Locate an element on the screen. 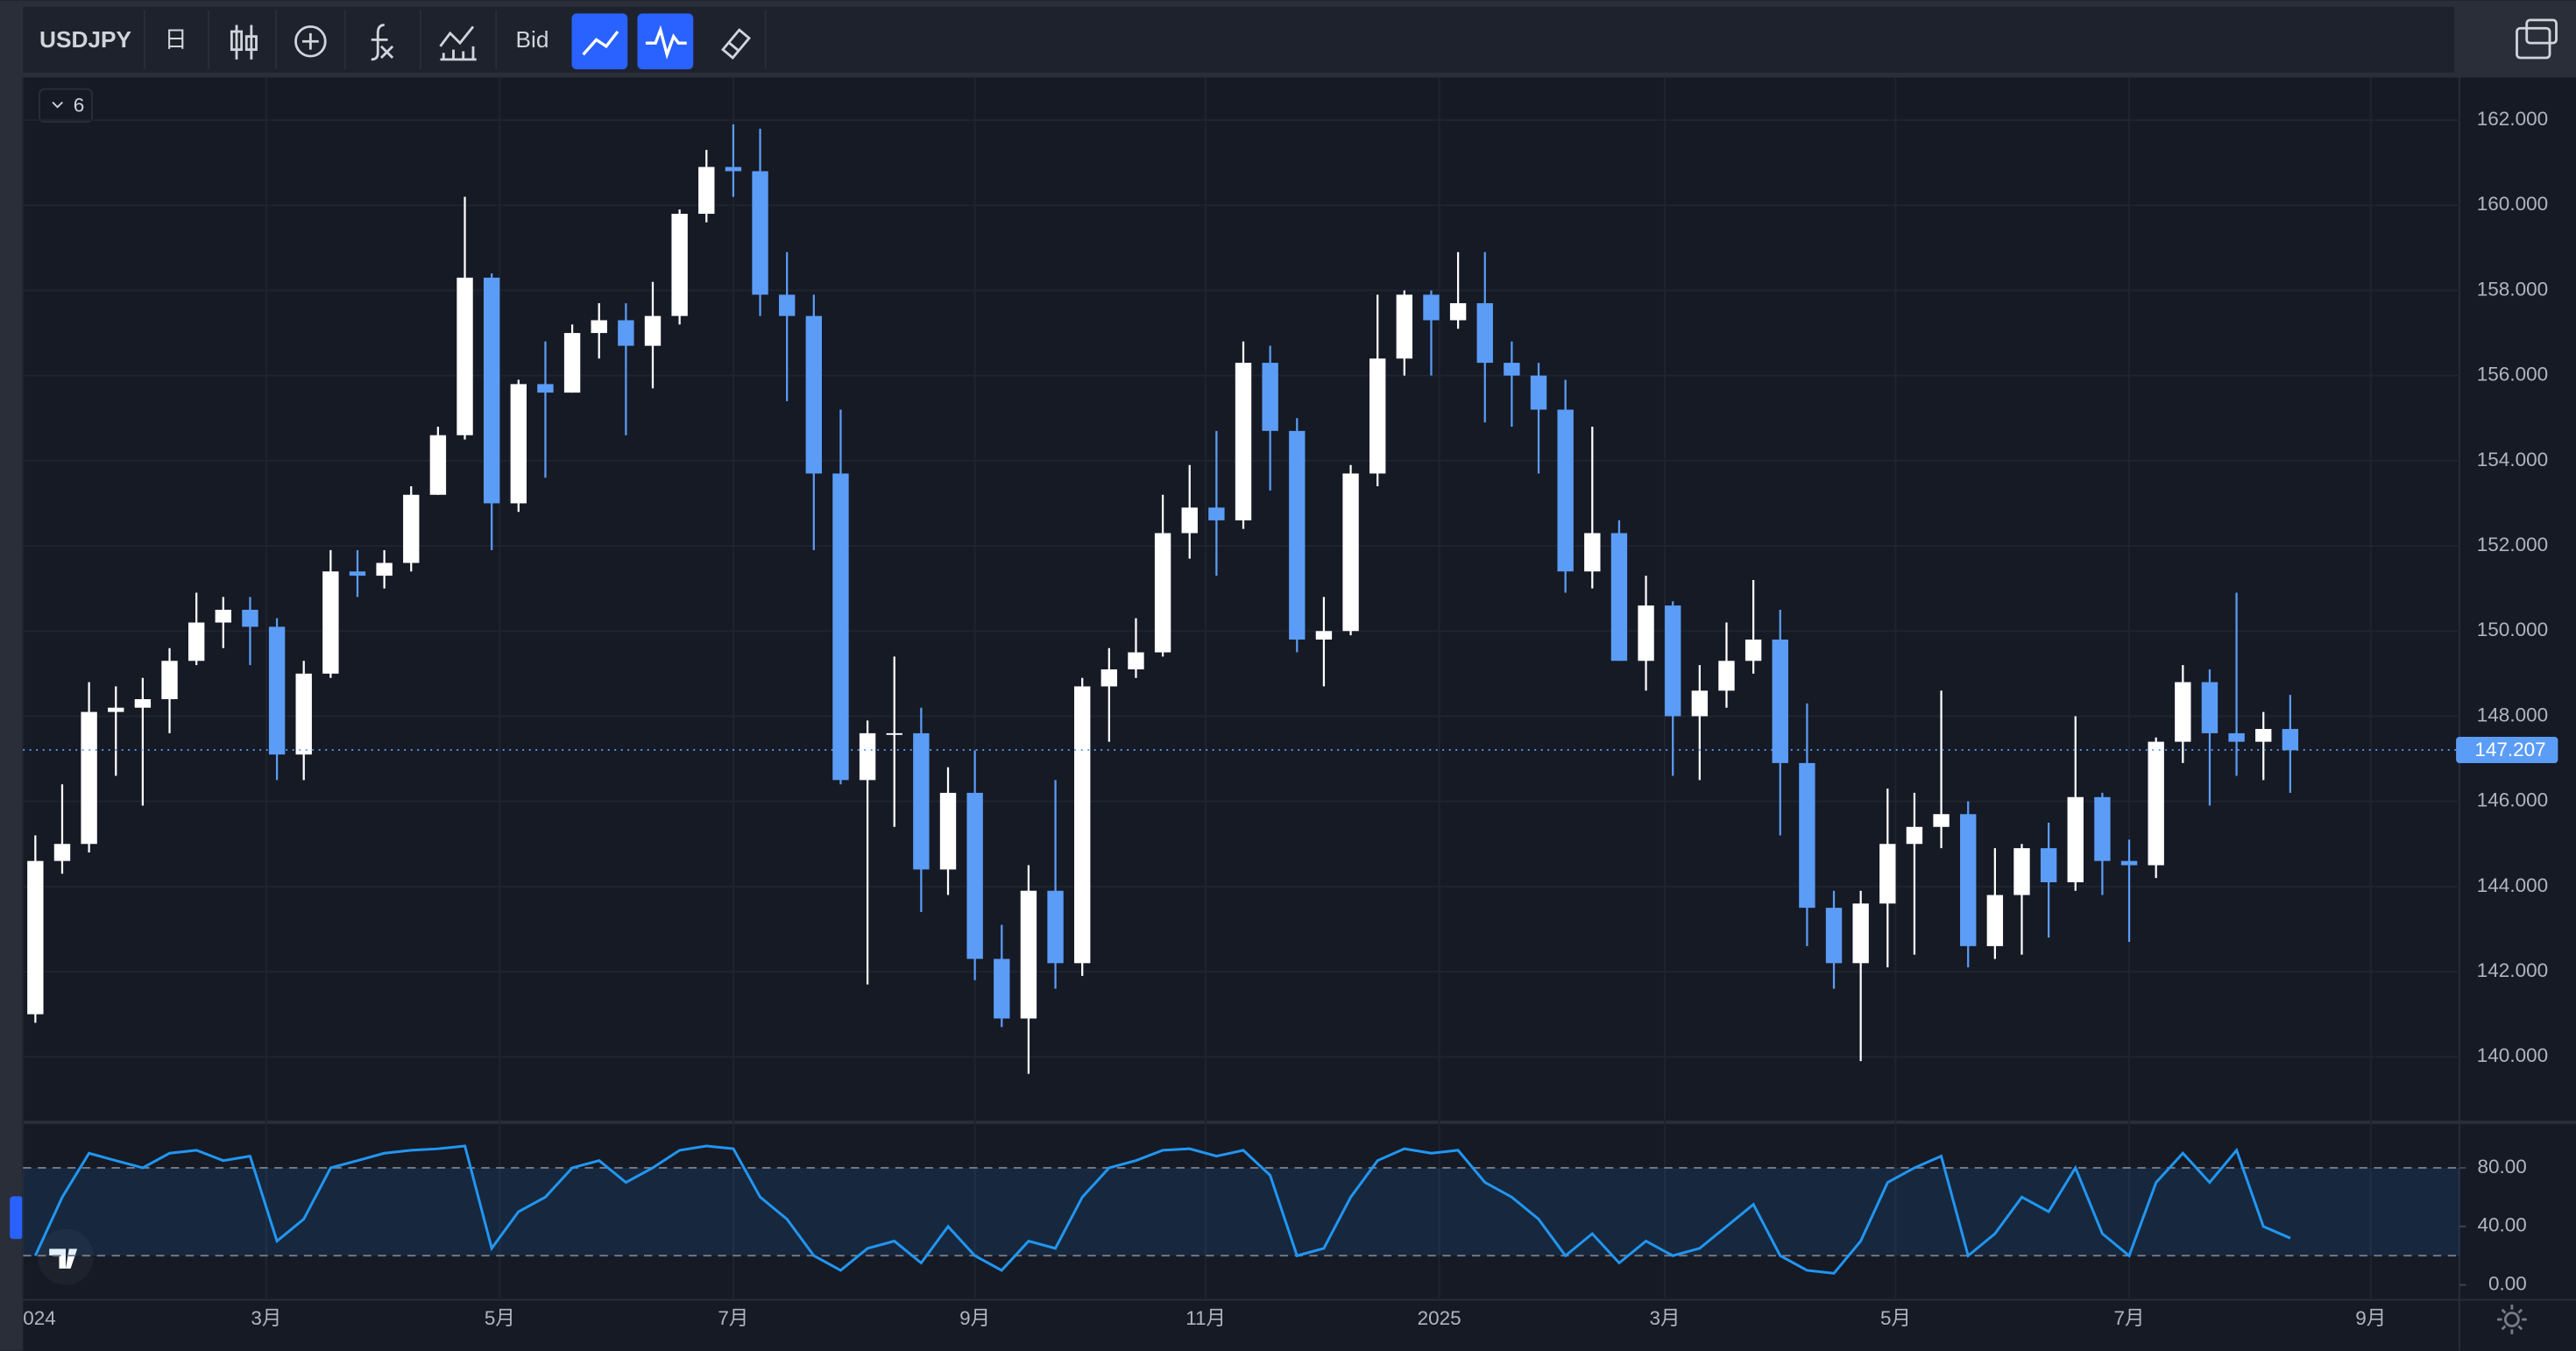 The image size is (2576, 1351). settings-button is located at coordinates (2512, 1319).